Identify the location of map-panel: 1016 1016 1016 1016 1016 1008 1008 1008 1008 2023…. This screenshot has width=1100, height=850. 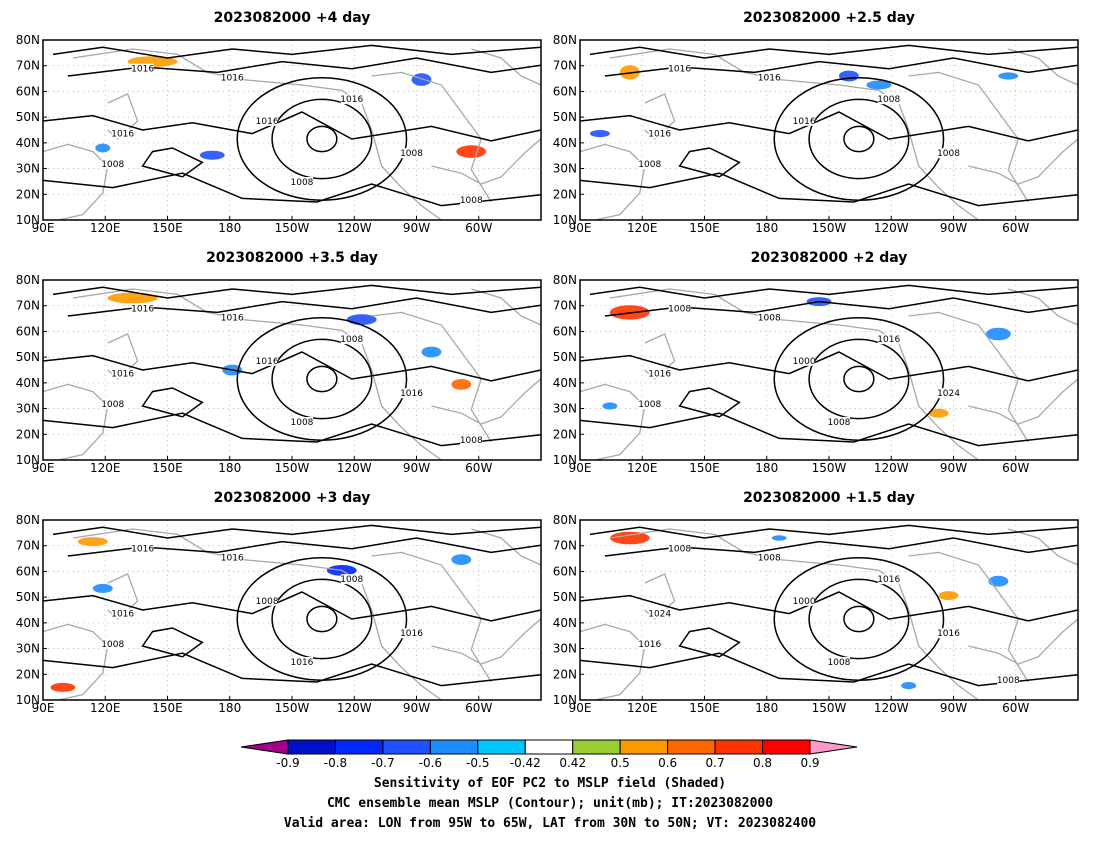
(279, 122).